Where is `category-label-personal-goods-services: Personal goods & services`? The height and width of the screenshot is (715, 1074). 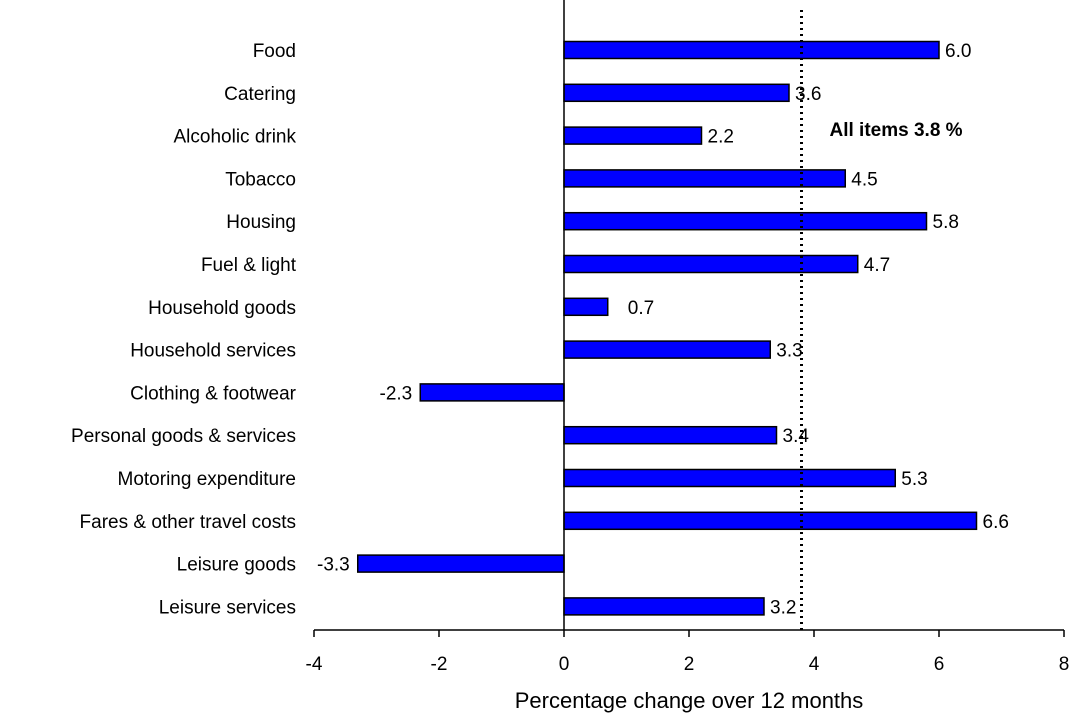
category-label-personal-goods-services: Personal goods & services is located at coordinates (183, 436).